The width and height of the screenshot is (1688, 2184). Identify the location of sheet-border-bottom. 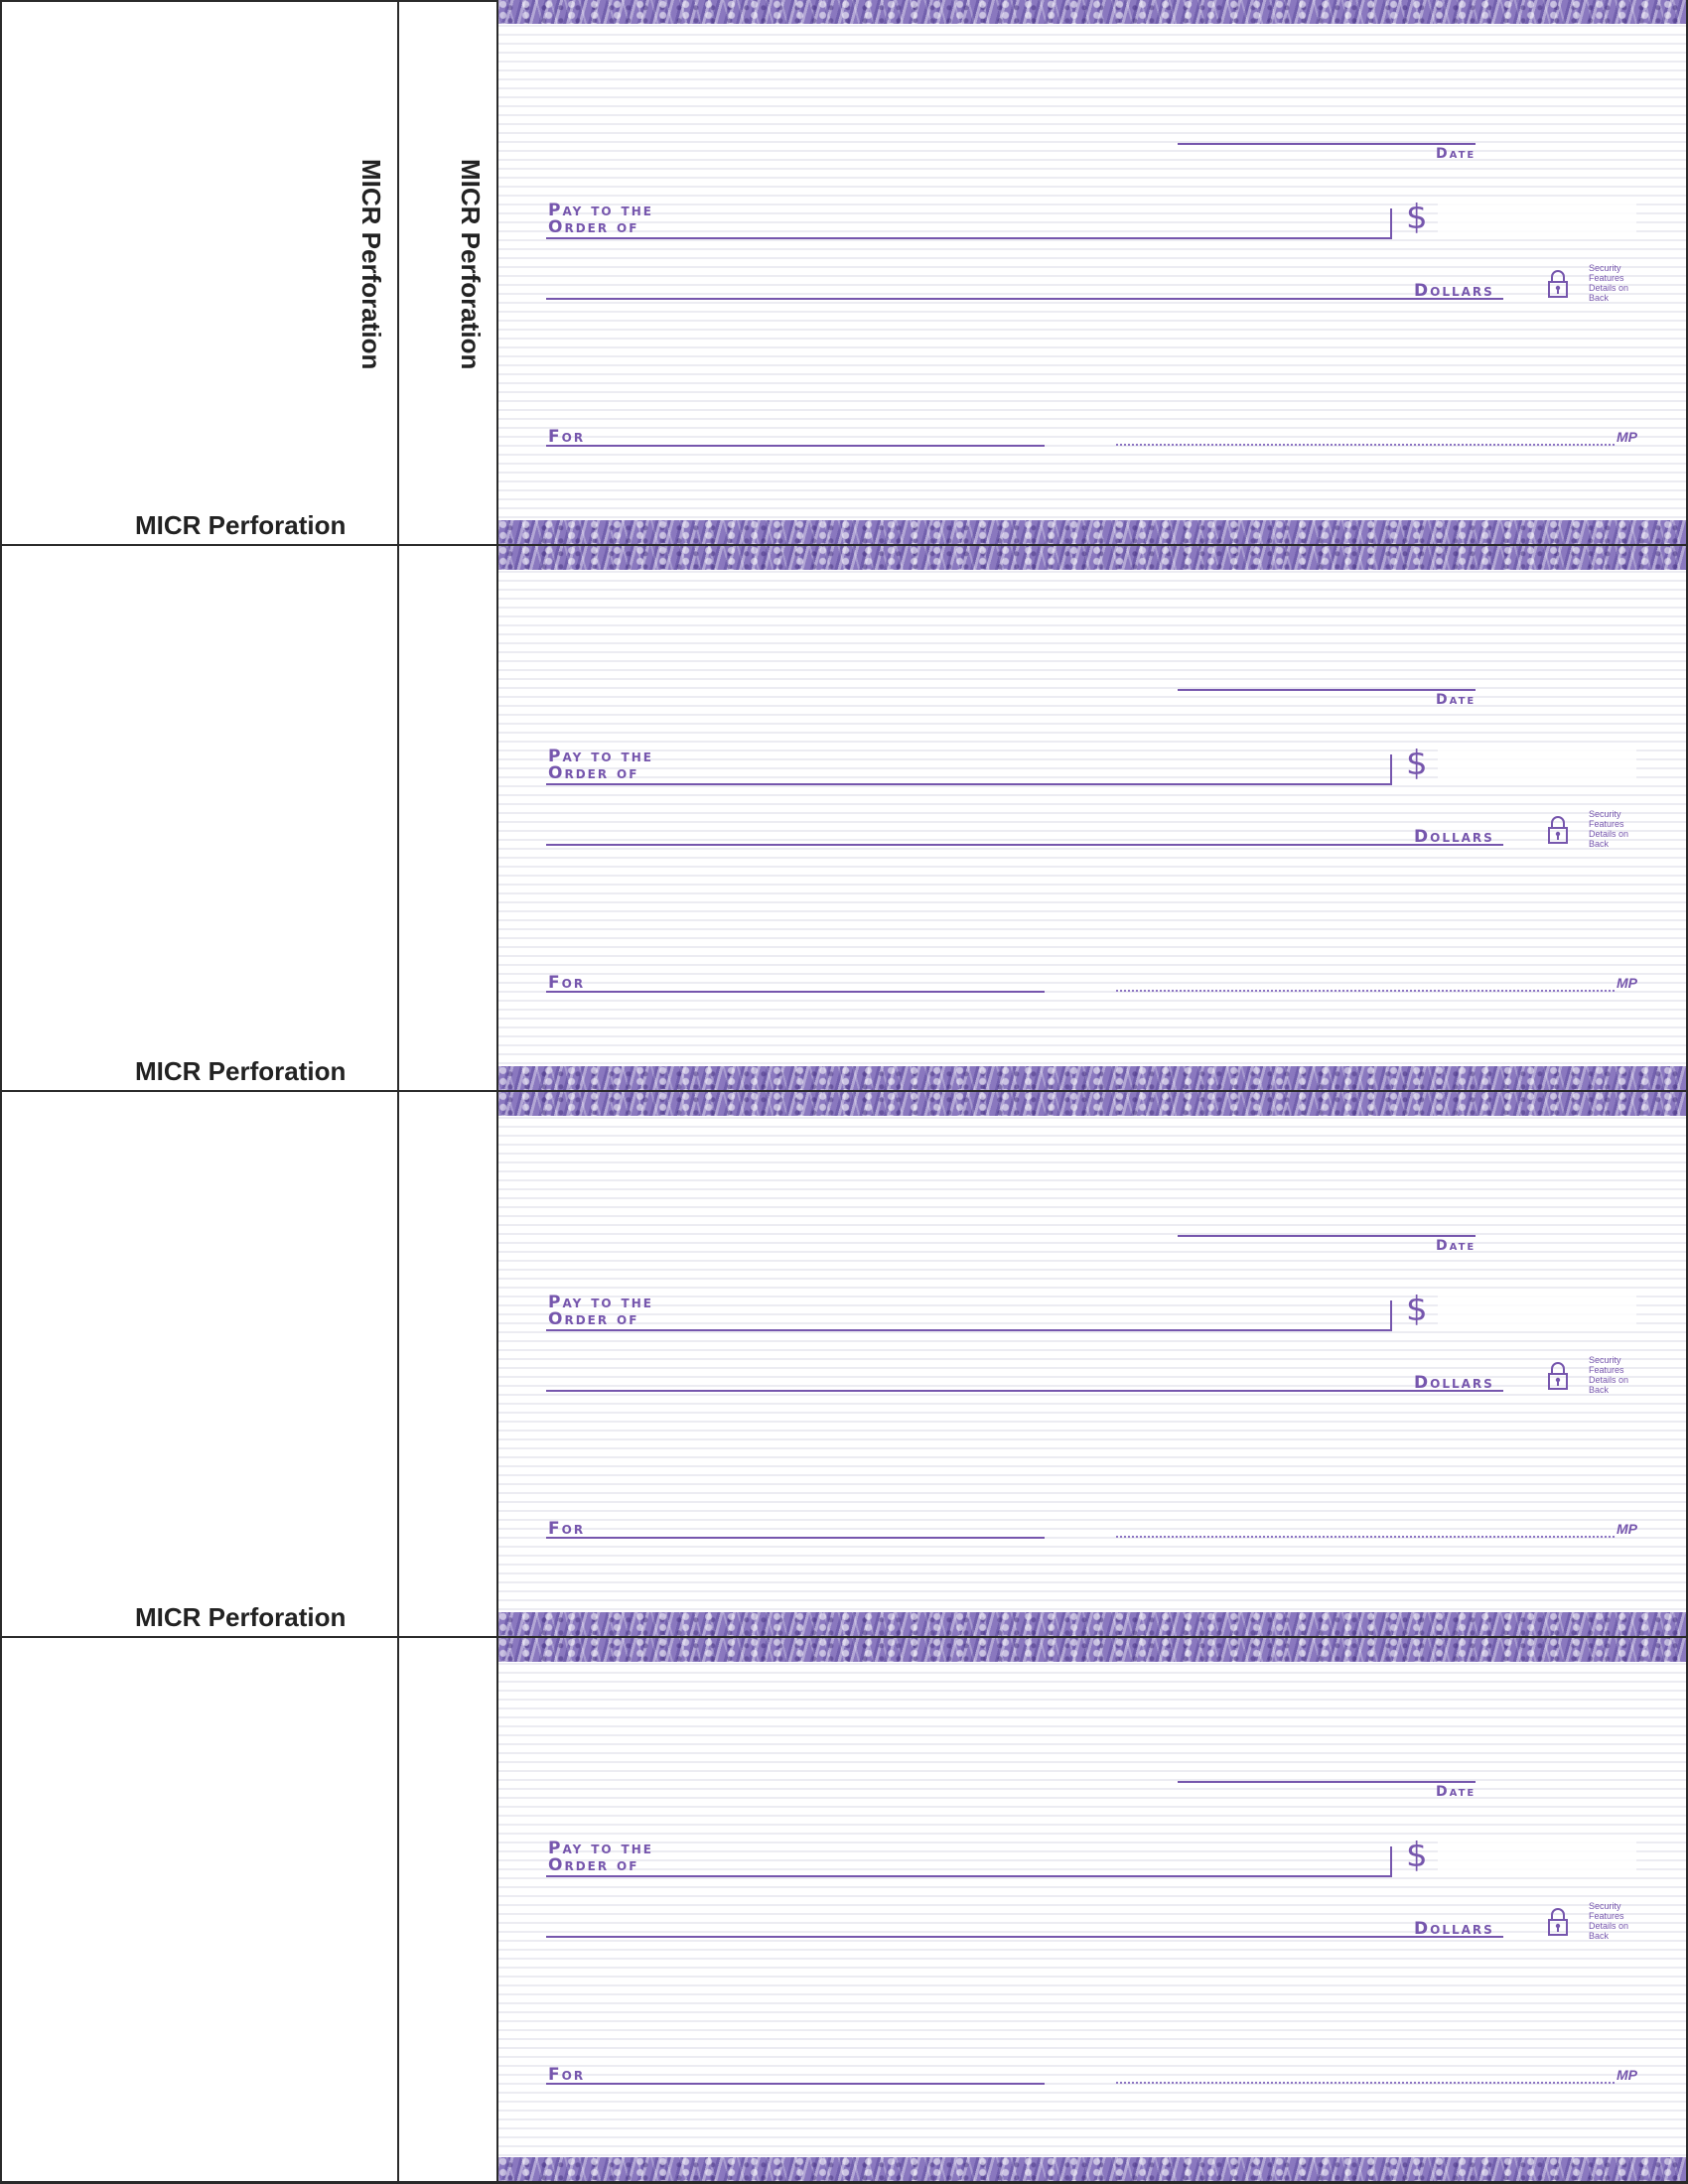
(844, 2182).